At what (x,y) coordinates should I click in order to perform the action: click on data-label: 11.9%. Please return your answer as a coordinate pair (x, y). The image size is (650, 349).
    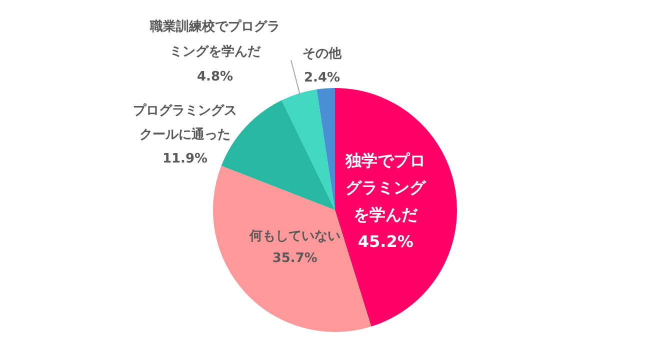
    Looking at the image, I should click on (185, 158).